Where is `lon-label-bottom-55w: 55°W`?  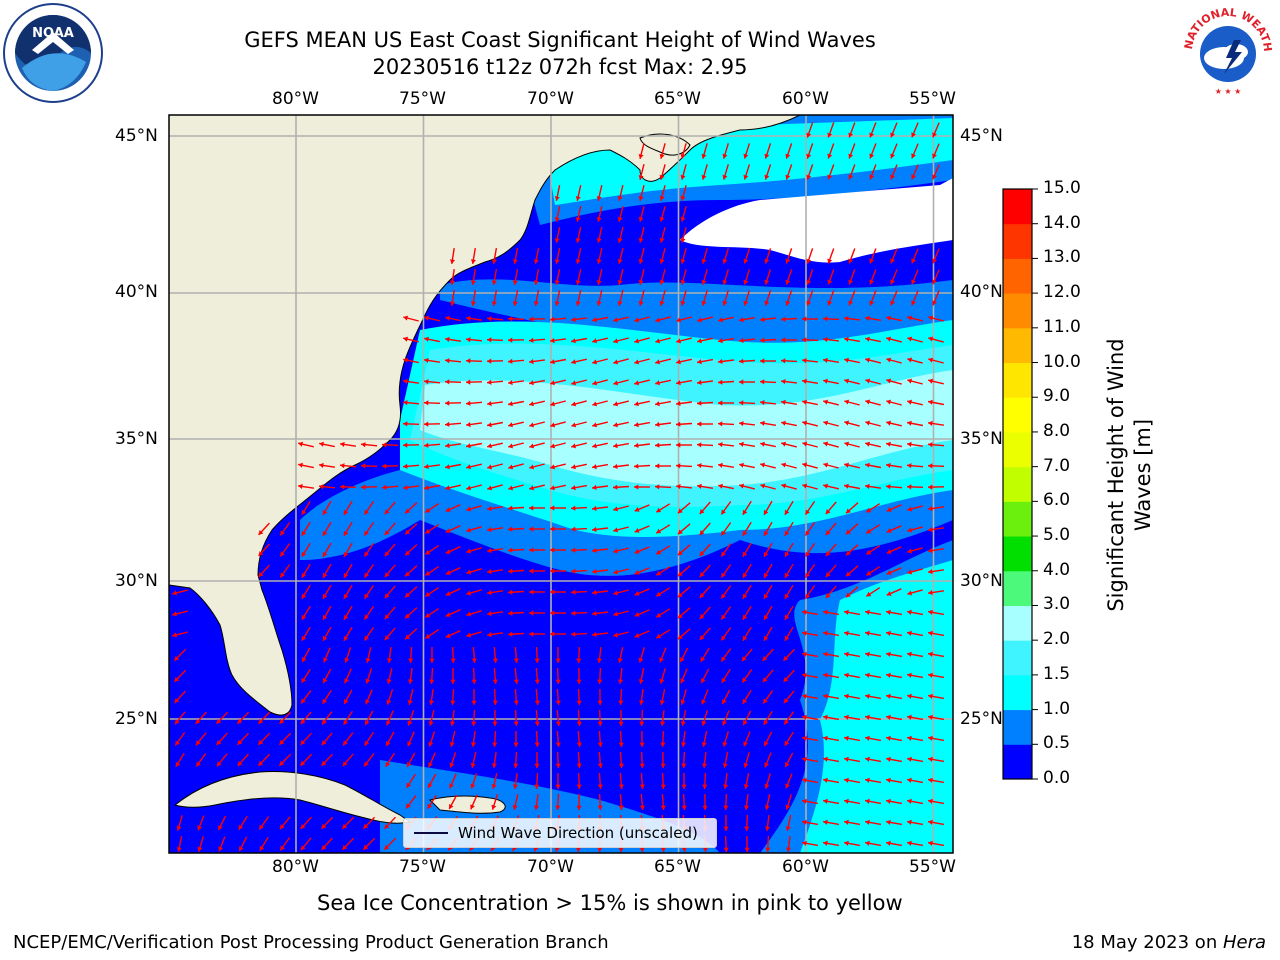
lon-label-bottom-55w: 55°W is located at coordinates (932, 867).